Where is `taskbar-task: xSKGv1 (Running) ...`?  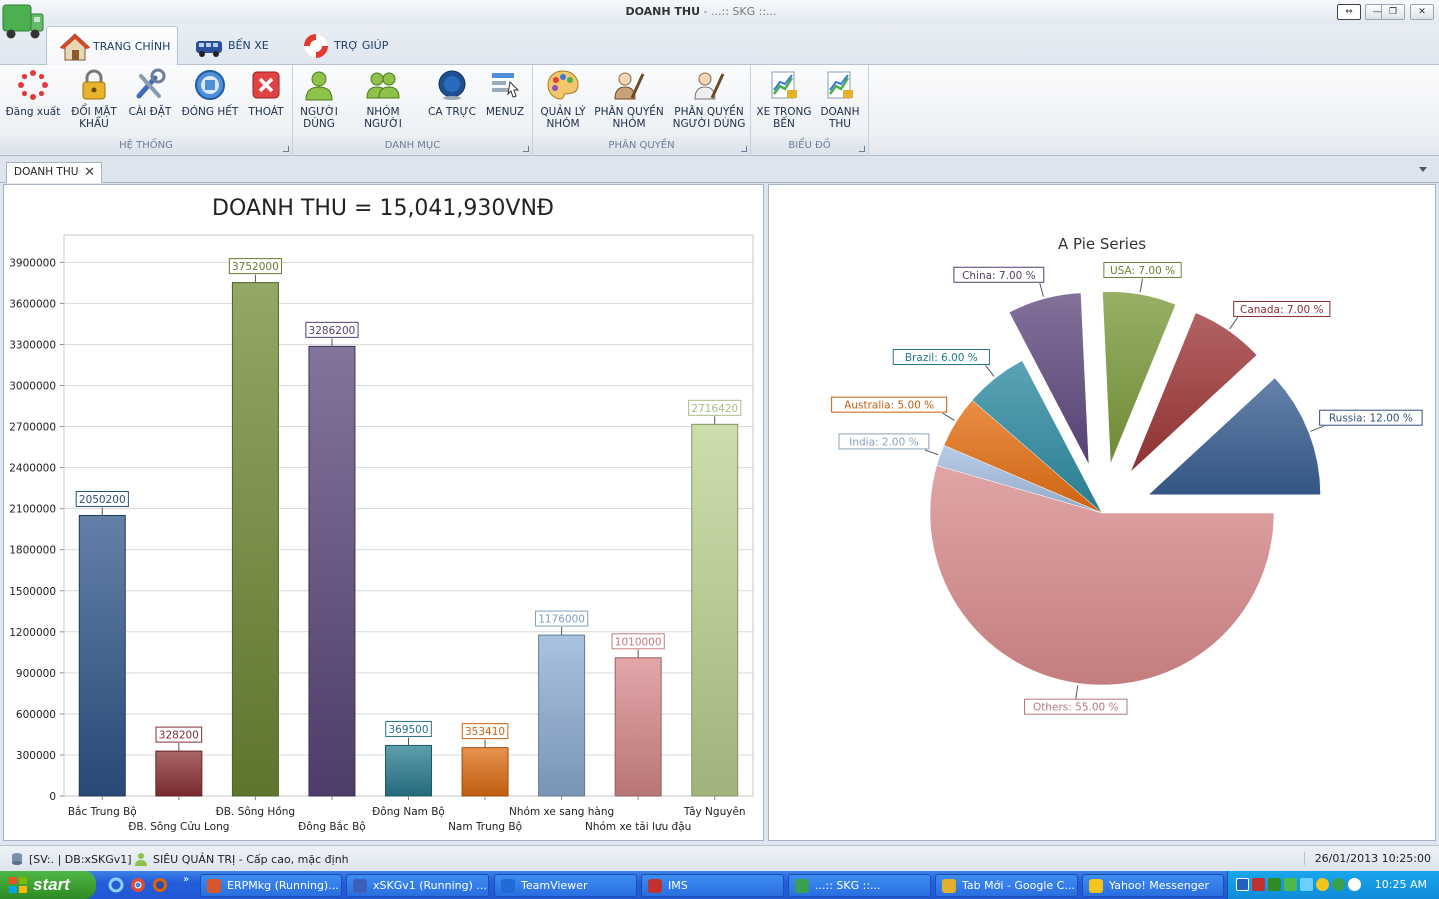 taskbar-task: xSKGv1 (Running) ... is located at coordinates (417, 885).